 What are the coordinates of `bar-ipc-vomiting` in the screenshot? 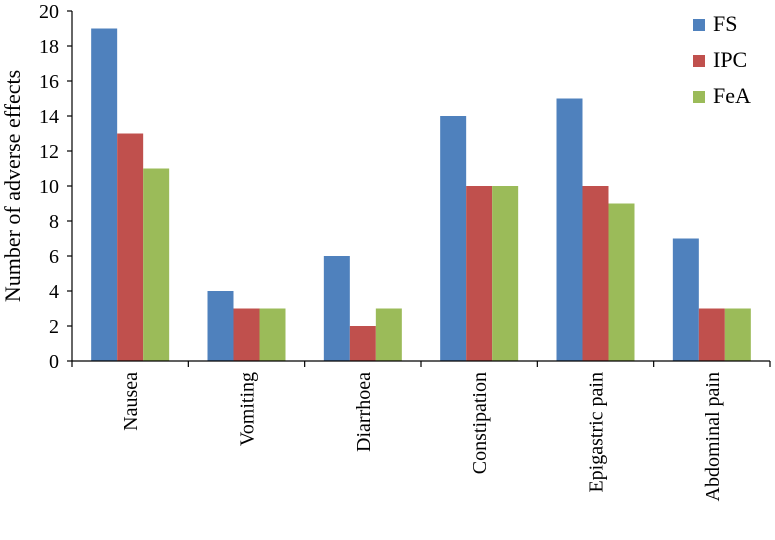 It's located at (246, 334).